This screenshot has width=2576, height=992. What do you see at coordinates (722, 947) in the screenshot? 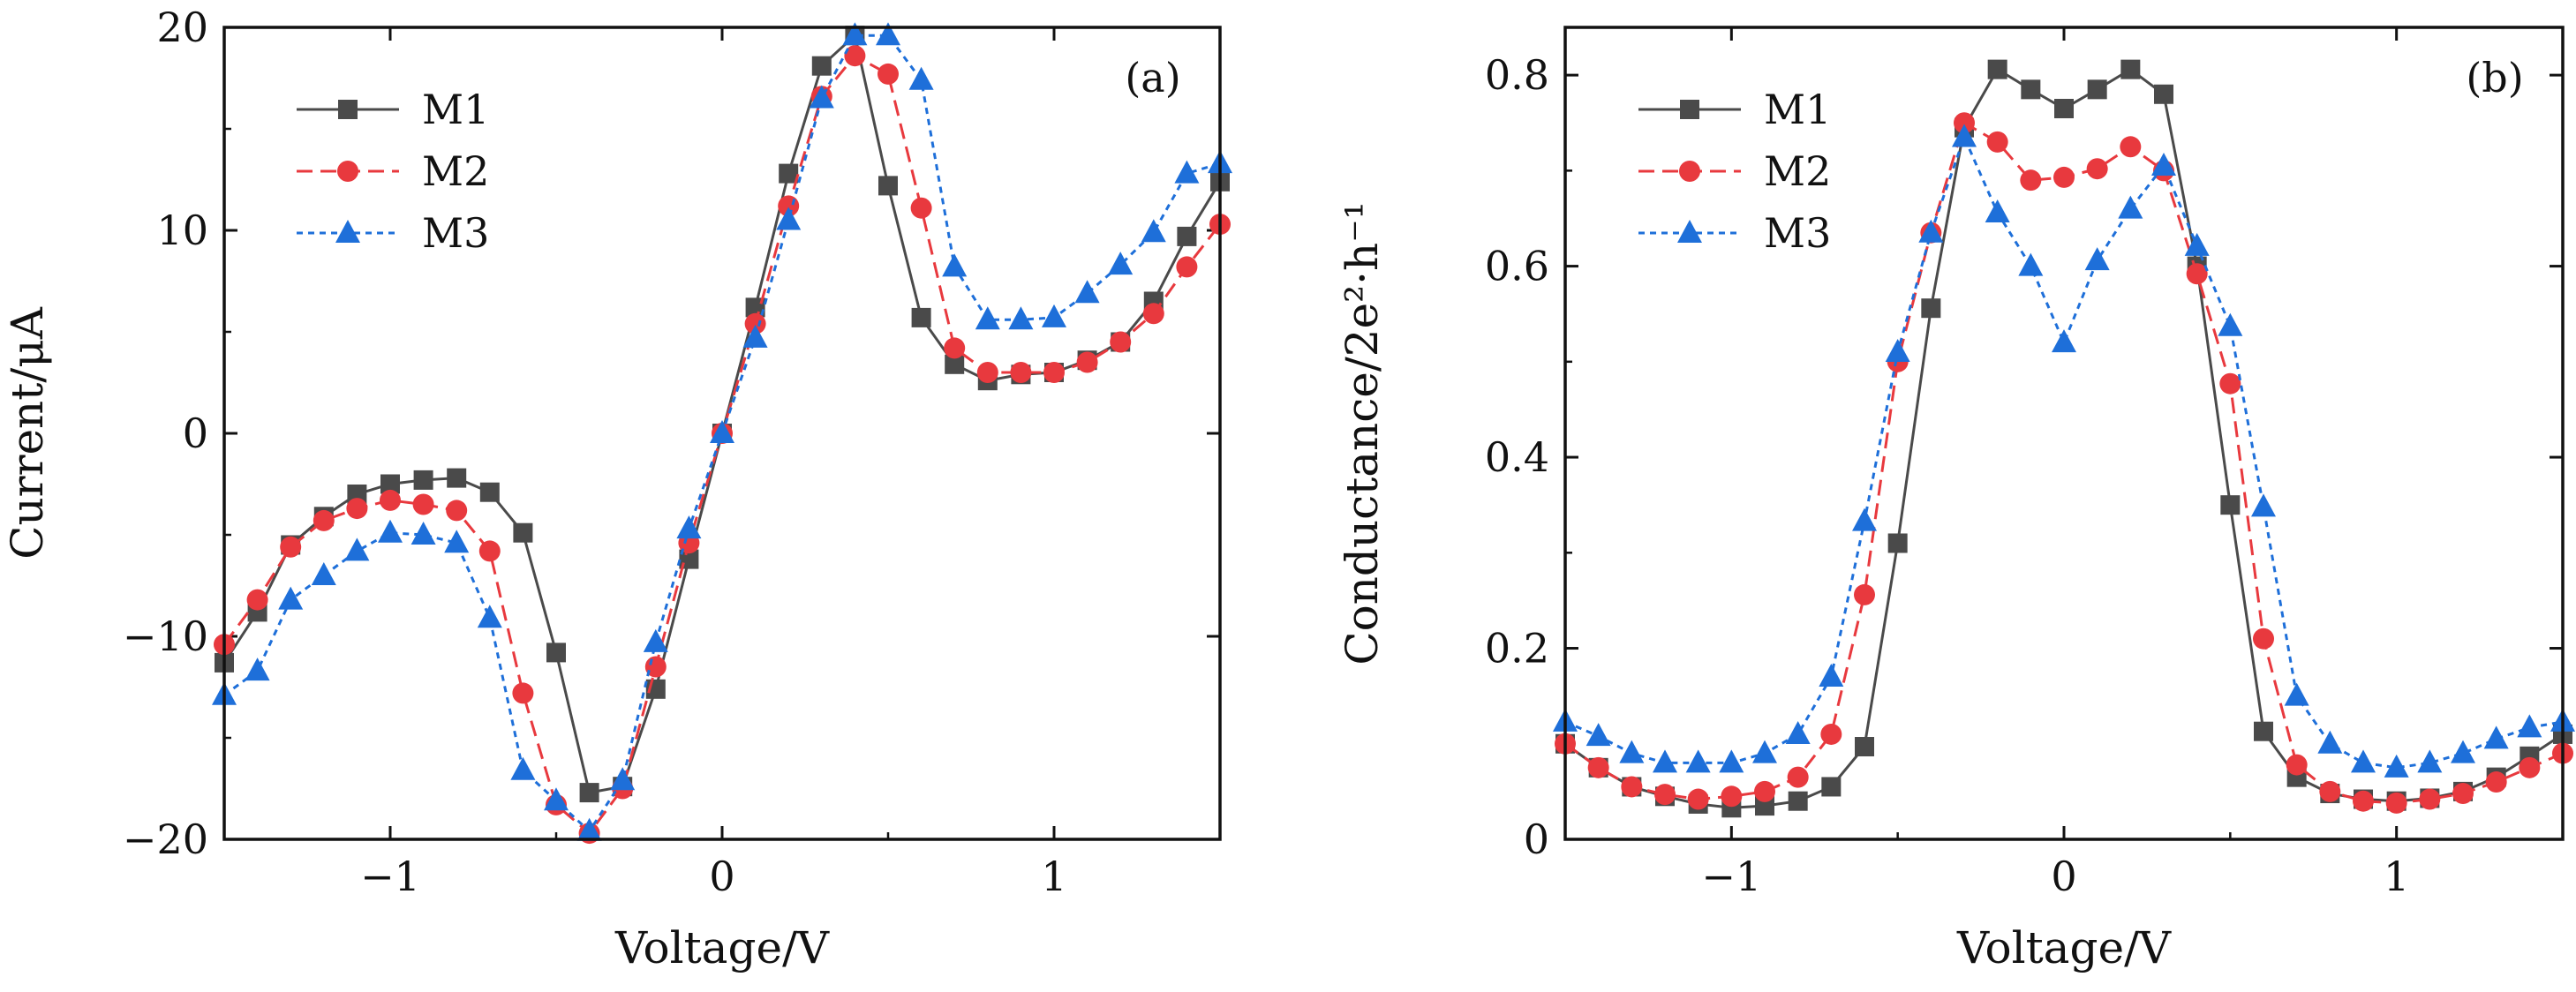
I see `x-axis-label: Voltage/V` at bounding box center [722, 947].